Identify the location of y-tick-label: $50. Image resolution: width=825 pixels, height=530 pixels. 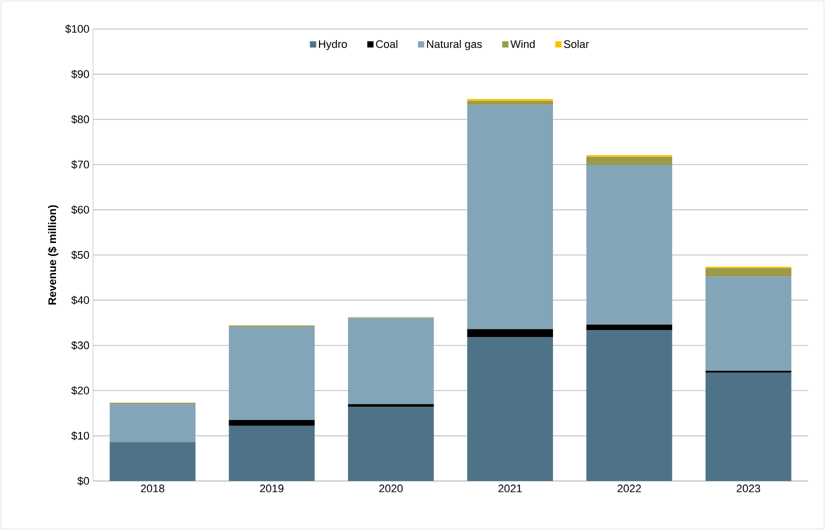
(80, 255).